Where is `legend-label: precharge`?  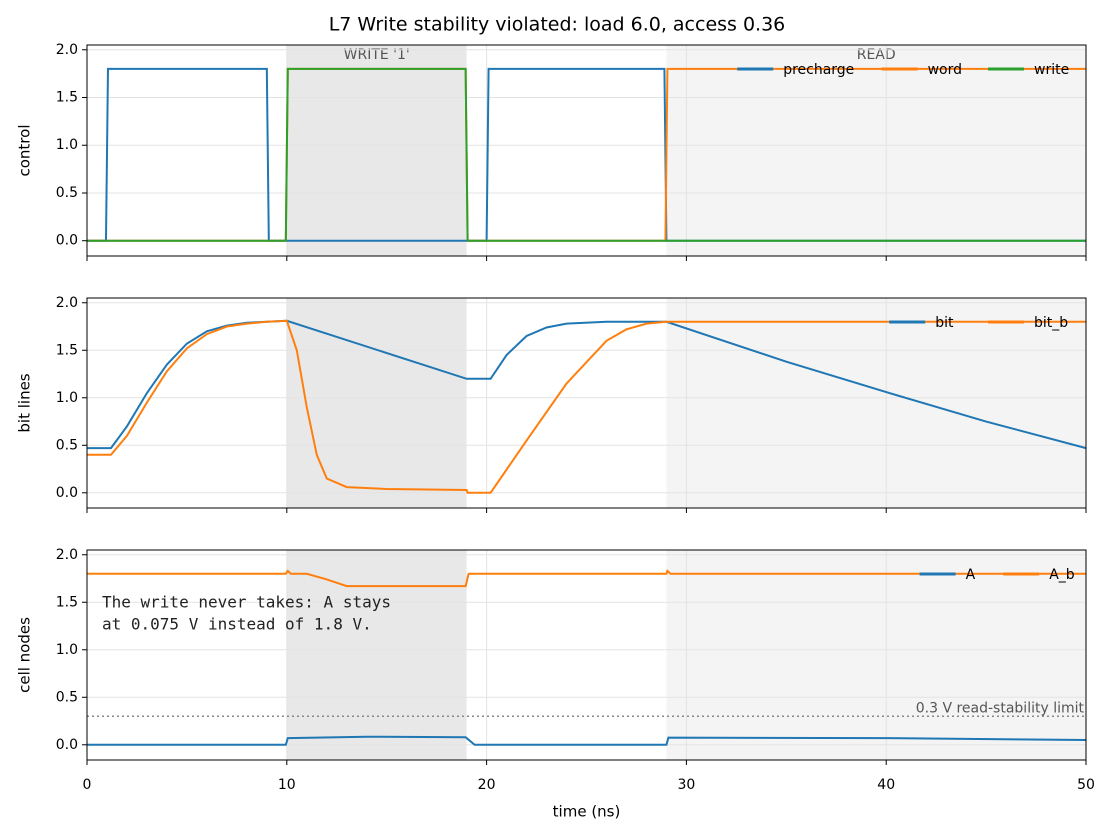 legend-label: precharge is located at coordinates (818, 70).